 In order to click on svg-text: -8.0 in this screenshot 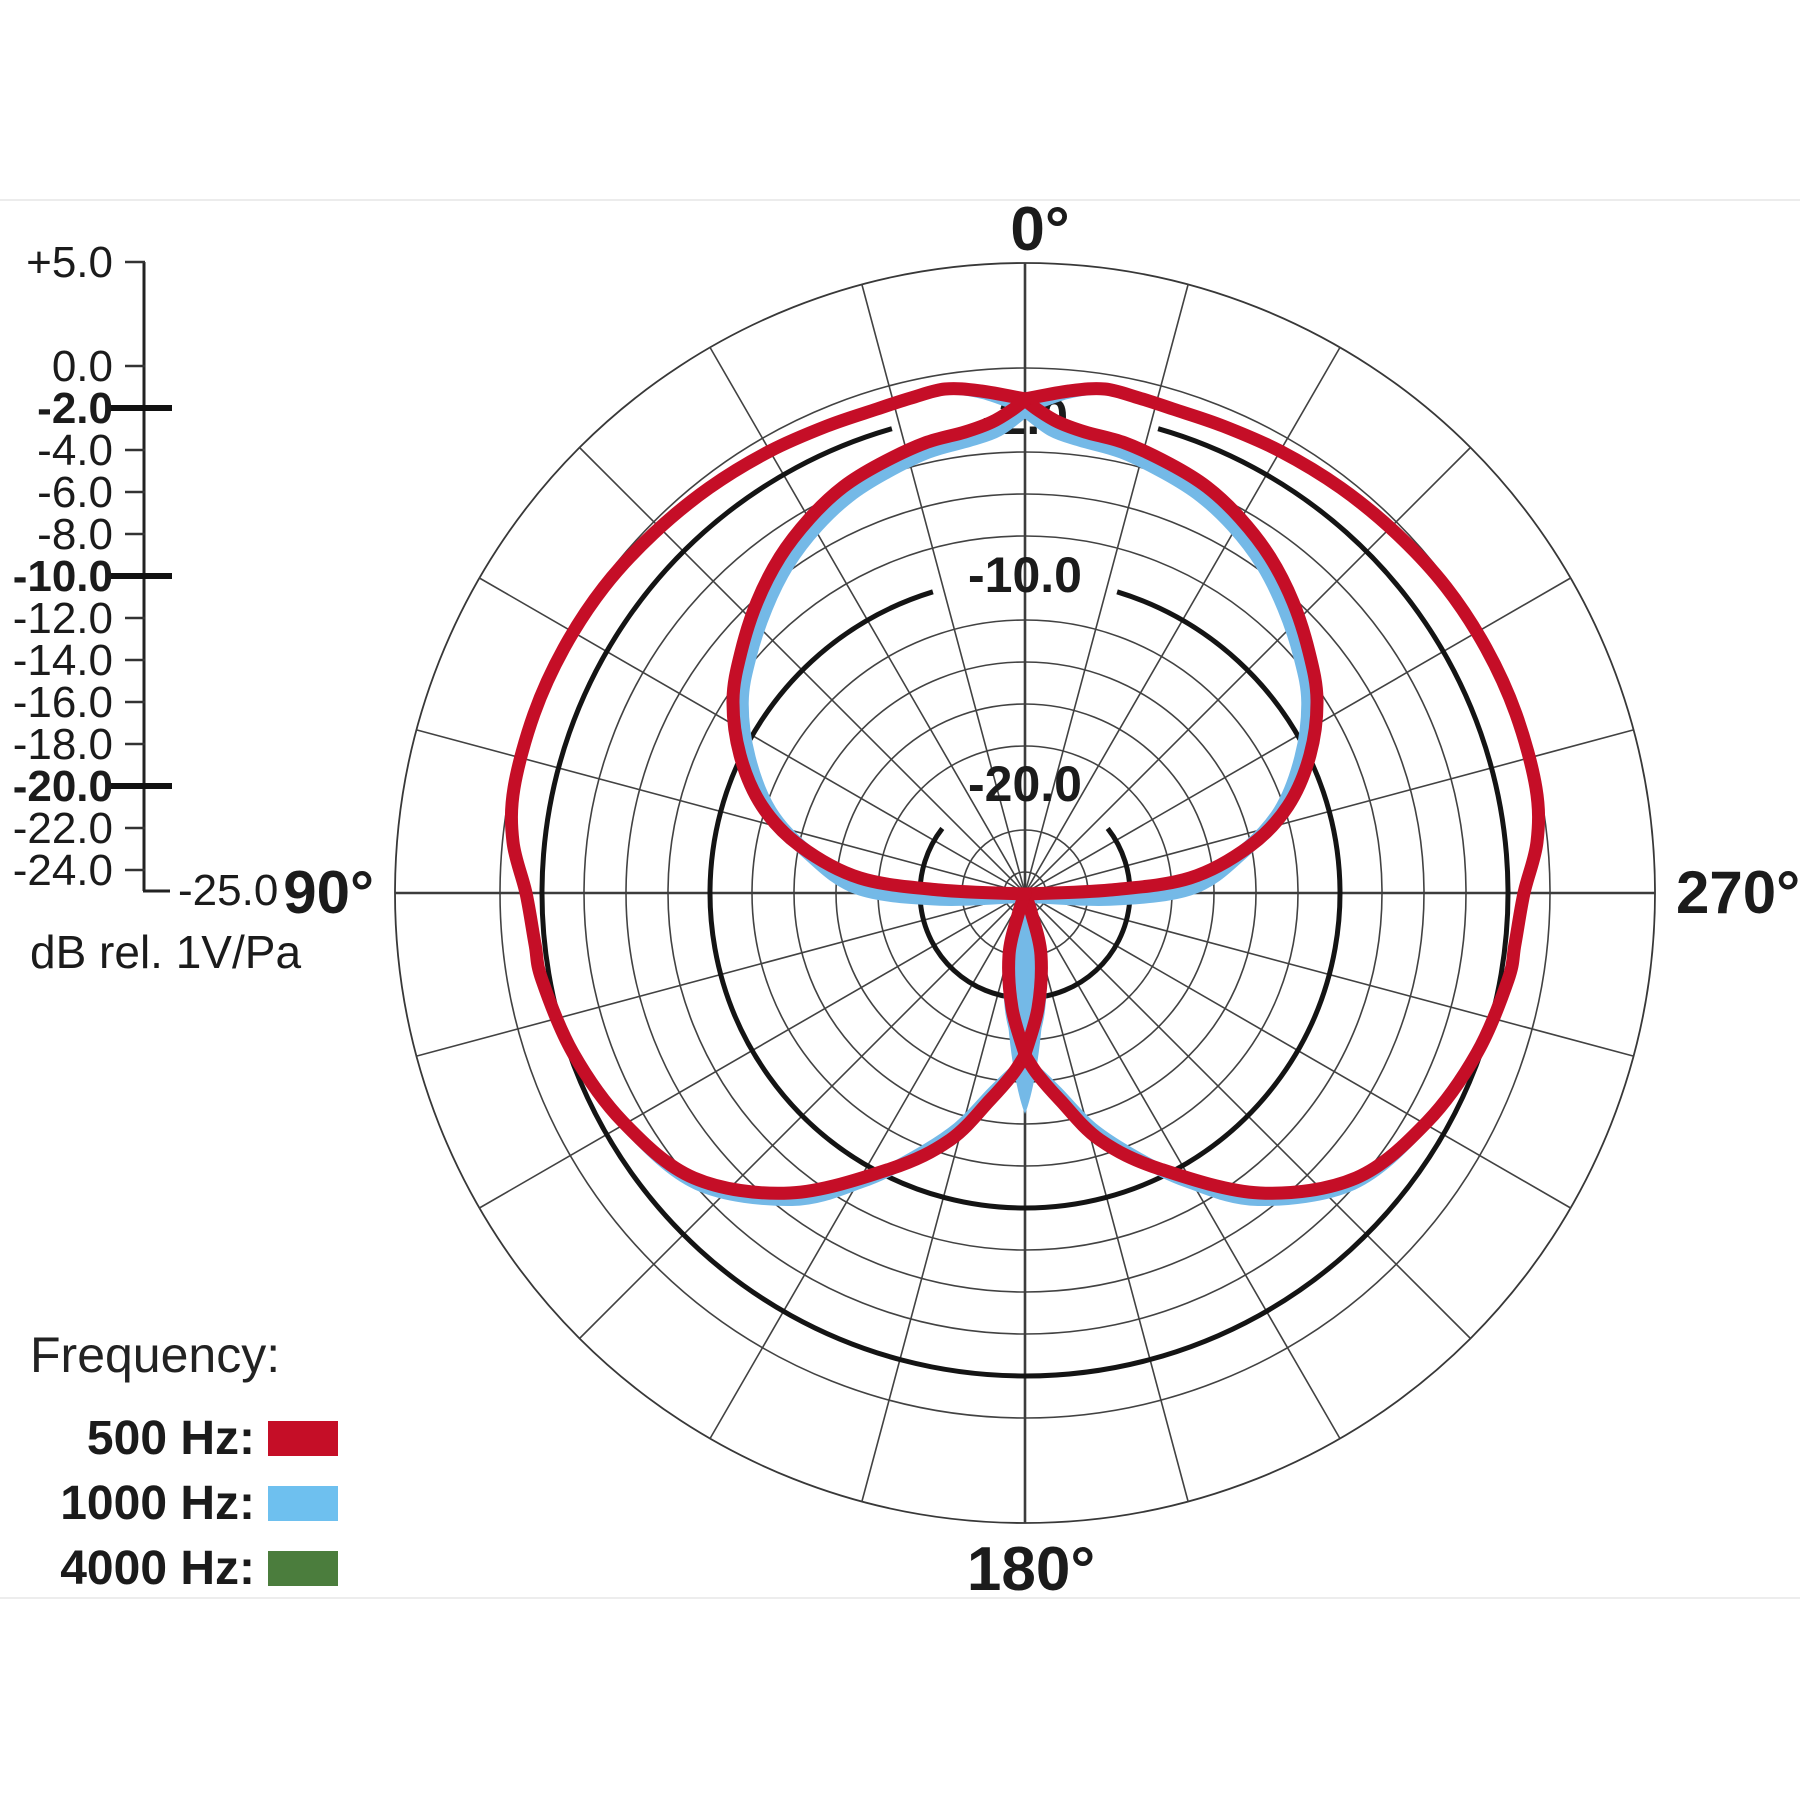, I will do `click(75, 534)`.